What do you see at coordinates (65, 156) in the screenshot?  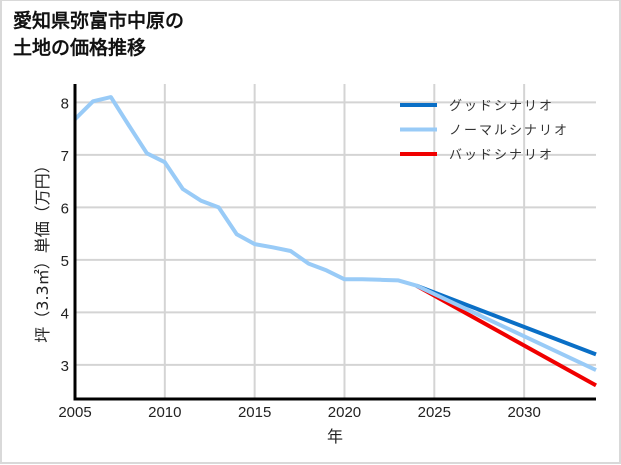 I see `y-tick-label: 7` at bounding box center [65, 156].